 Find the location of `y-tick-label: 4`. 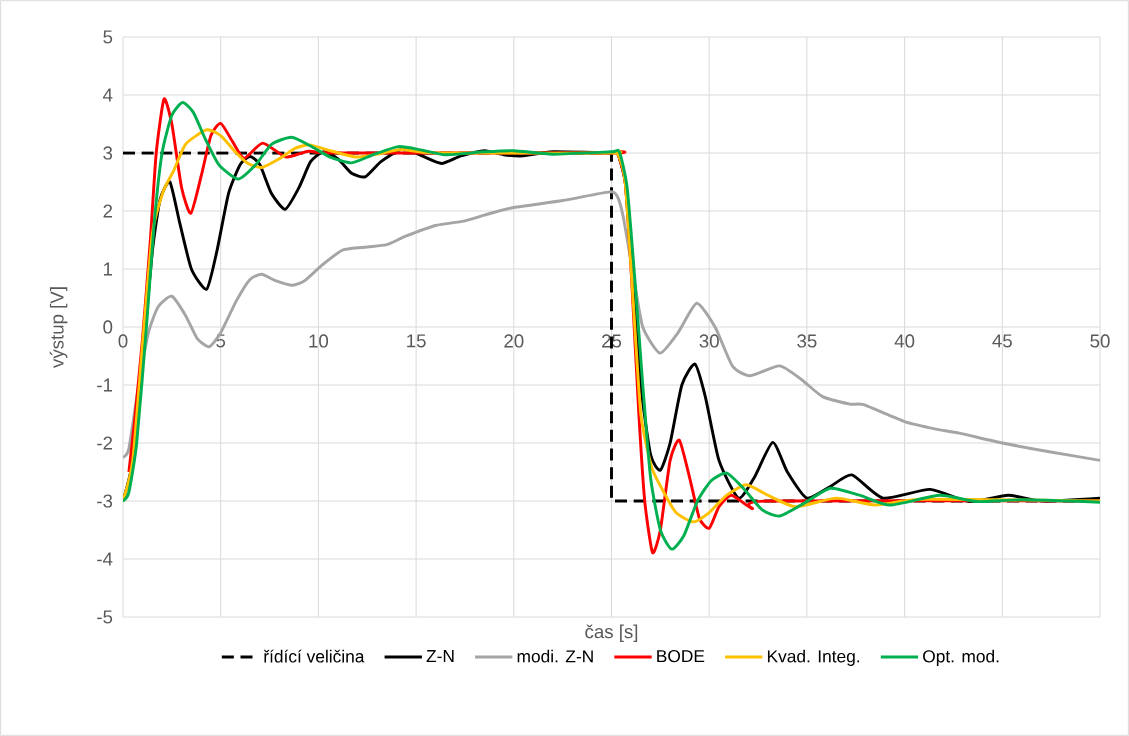

y-tick-label: 4 is located at coordinates (107, 95).